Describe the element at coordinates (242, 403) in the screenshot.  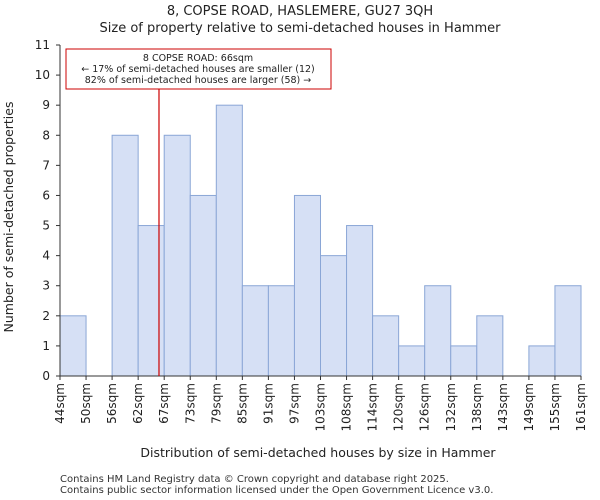
I see `x-tick-label-85sqm: 85sqm` at that location.